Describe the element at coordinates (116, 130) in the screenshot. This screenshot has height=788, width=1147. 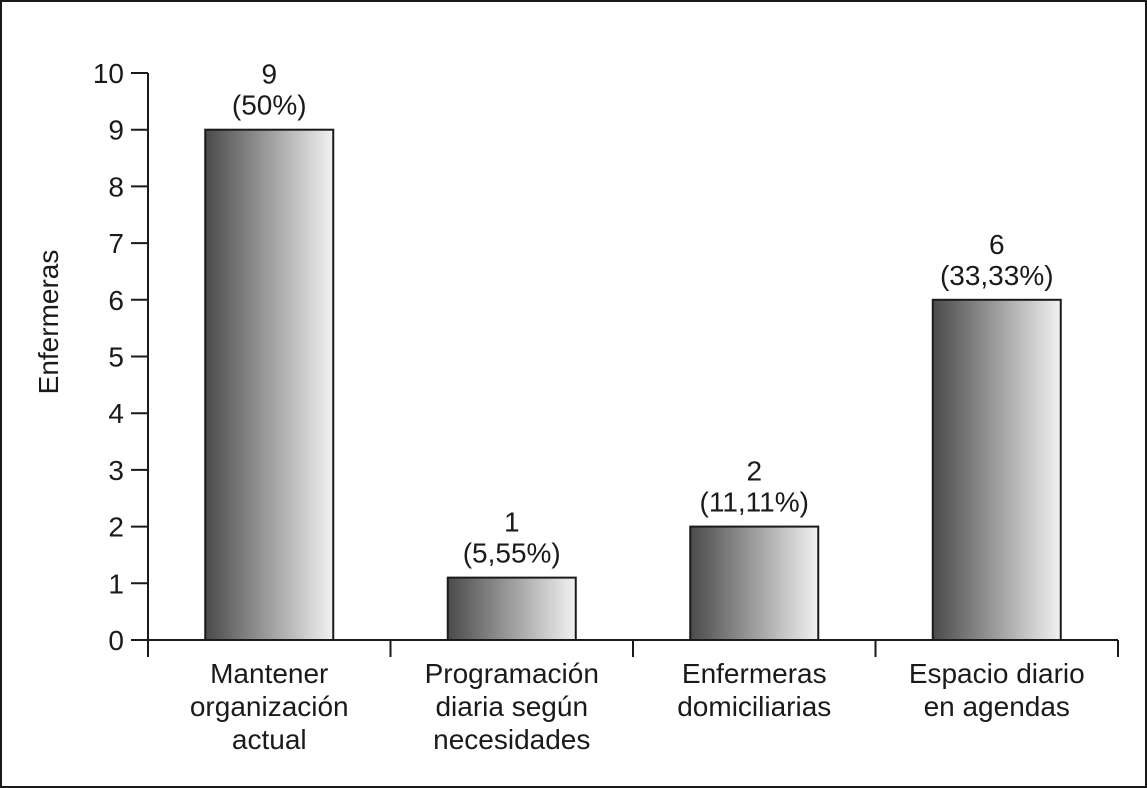
I see `y-tick-label: 9` at that location.